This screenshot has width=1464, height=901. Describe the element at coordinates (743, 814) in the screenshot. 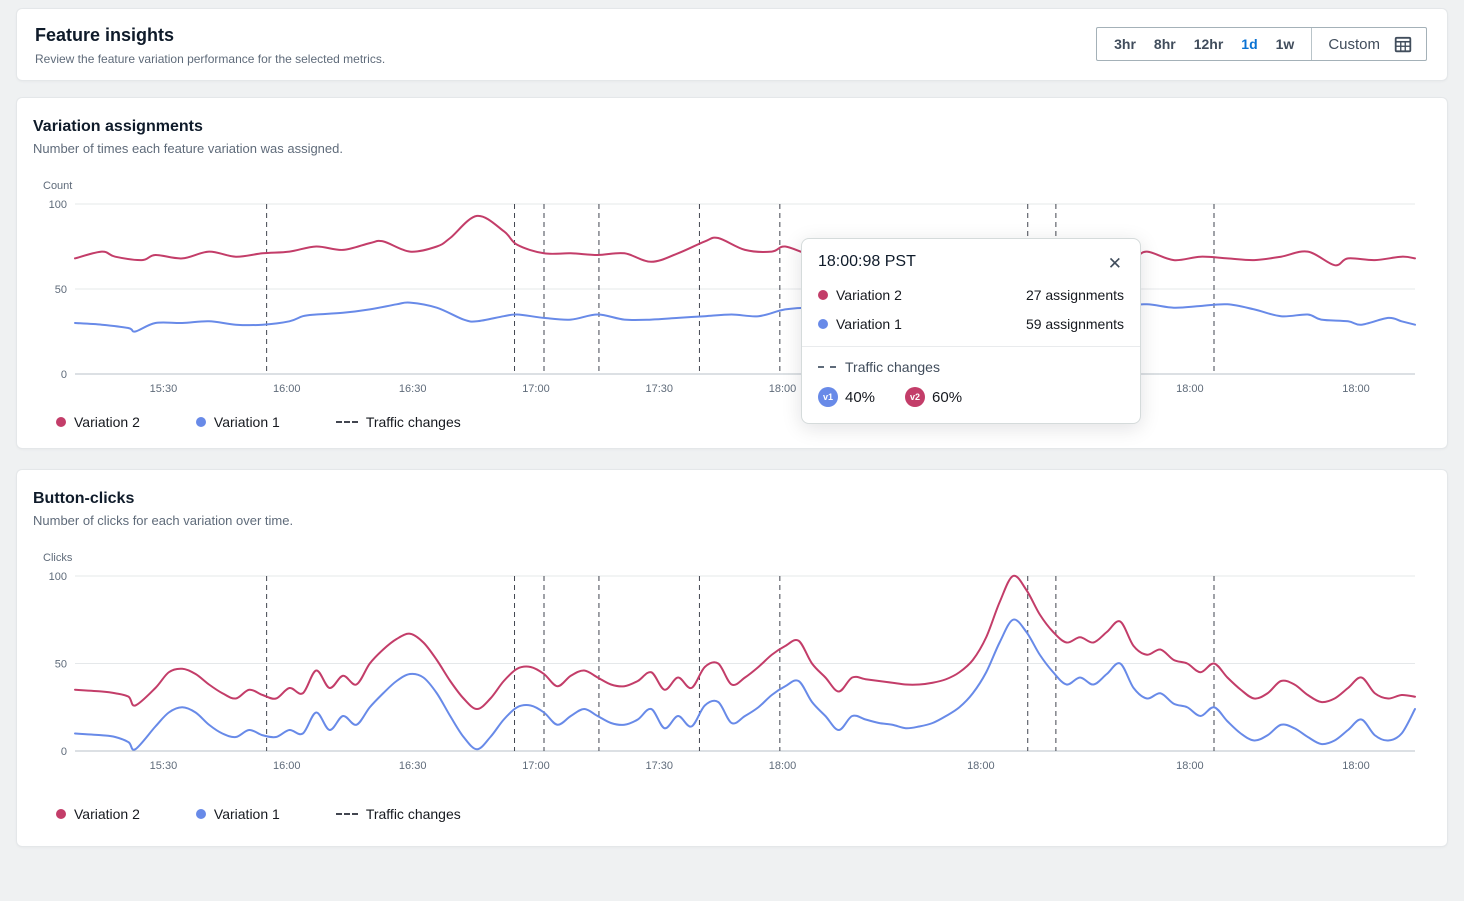

I see `clicks-legend: Variation 2 Variation 1 Traffic changes` at that location.